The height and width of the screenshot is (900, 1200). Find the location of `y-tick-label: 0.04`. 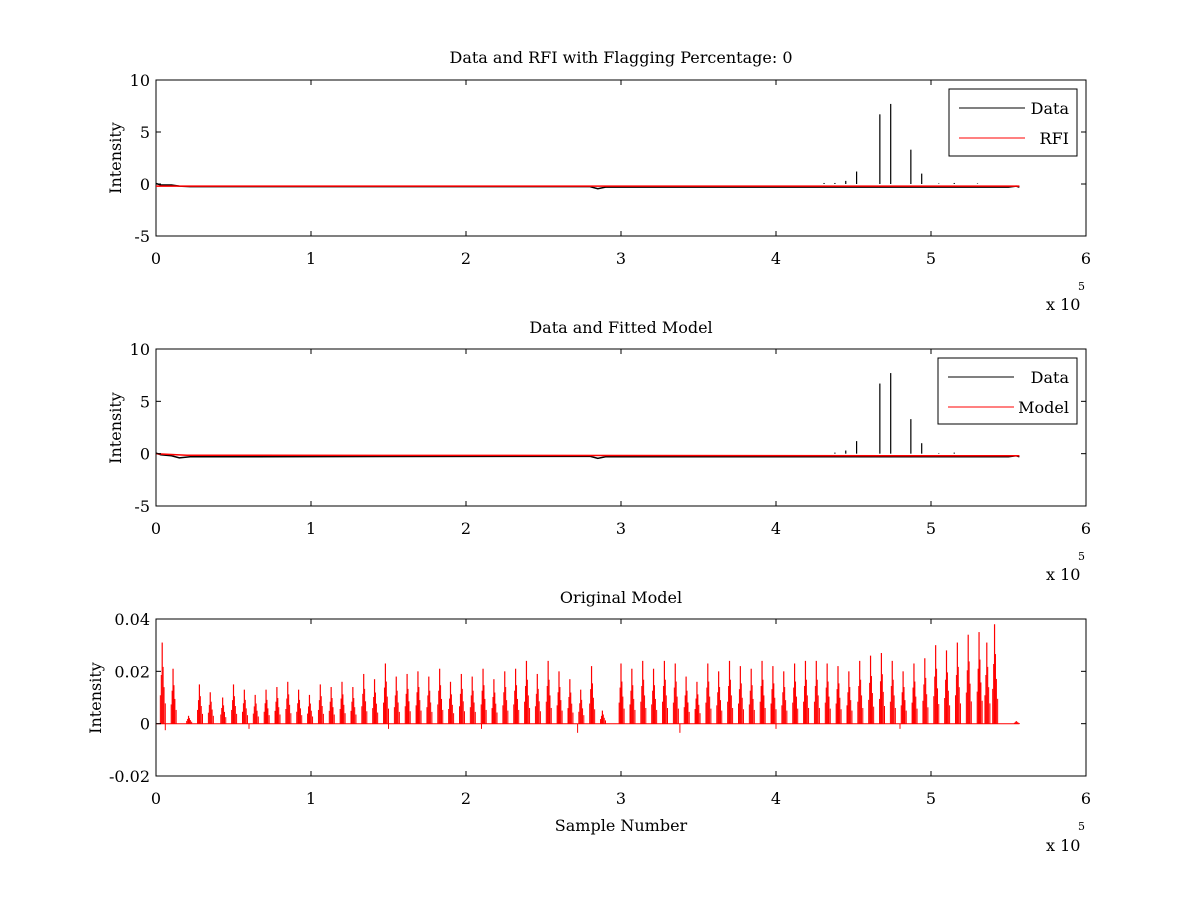

y-tick-label: 0.04 is located at coordinates (132, 619).